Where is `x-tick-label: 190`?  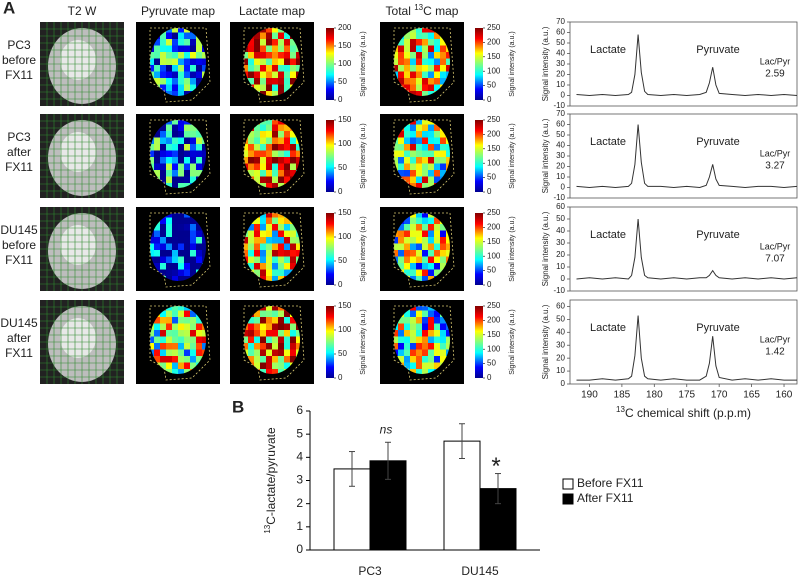 x-tick-label: 190 is located at coordinates (589, 395).